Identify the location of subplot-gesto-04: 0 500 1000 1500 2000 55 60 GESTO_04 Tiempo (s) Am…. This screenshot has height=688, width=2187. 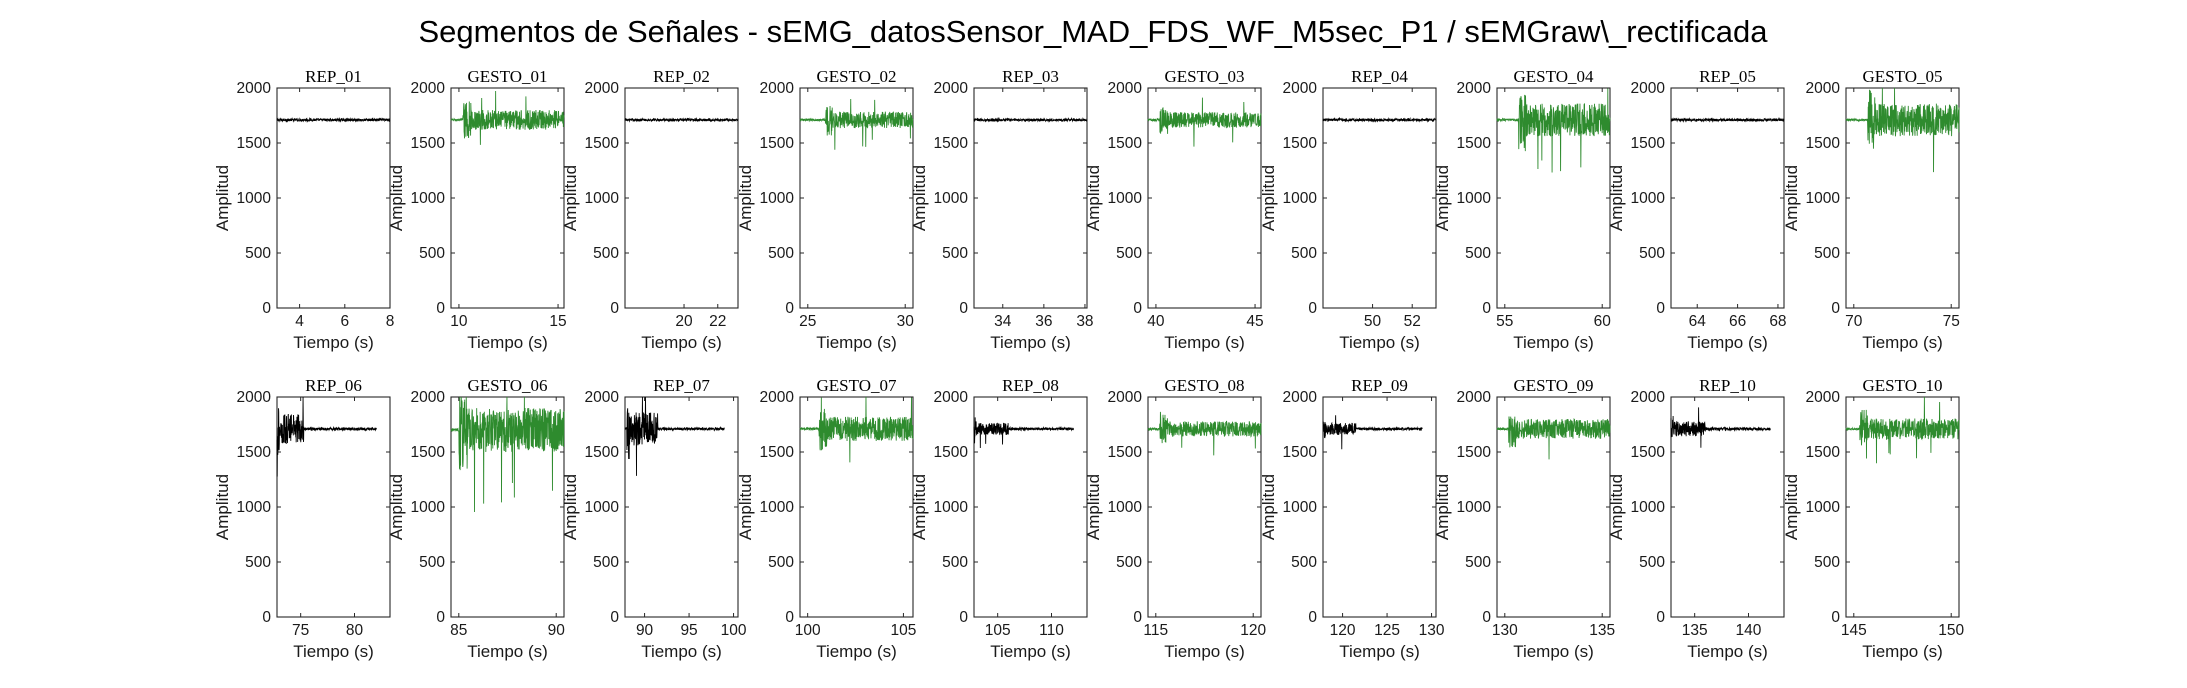
(1522, 209).